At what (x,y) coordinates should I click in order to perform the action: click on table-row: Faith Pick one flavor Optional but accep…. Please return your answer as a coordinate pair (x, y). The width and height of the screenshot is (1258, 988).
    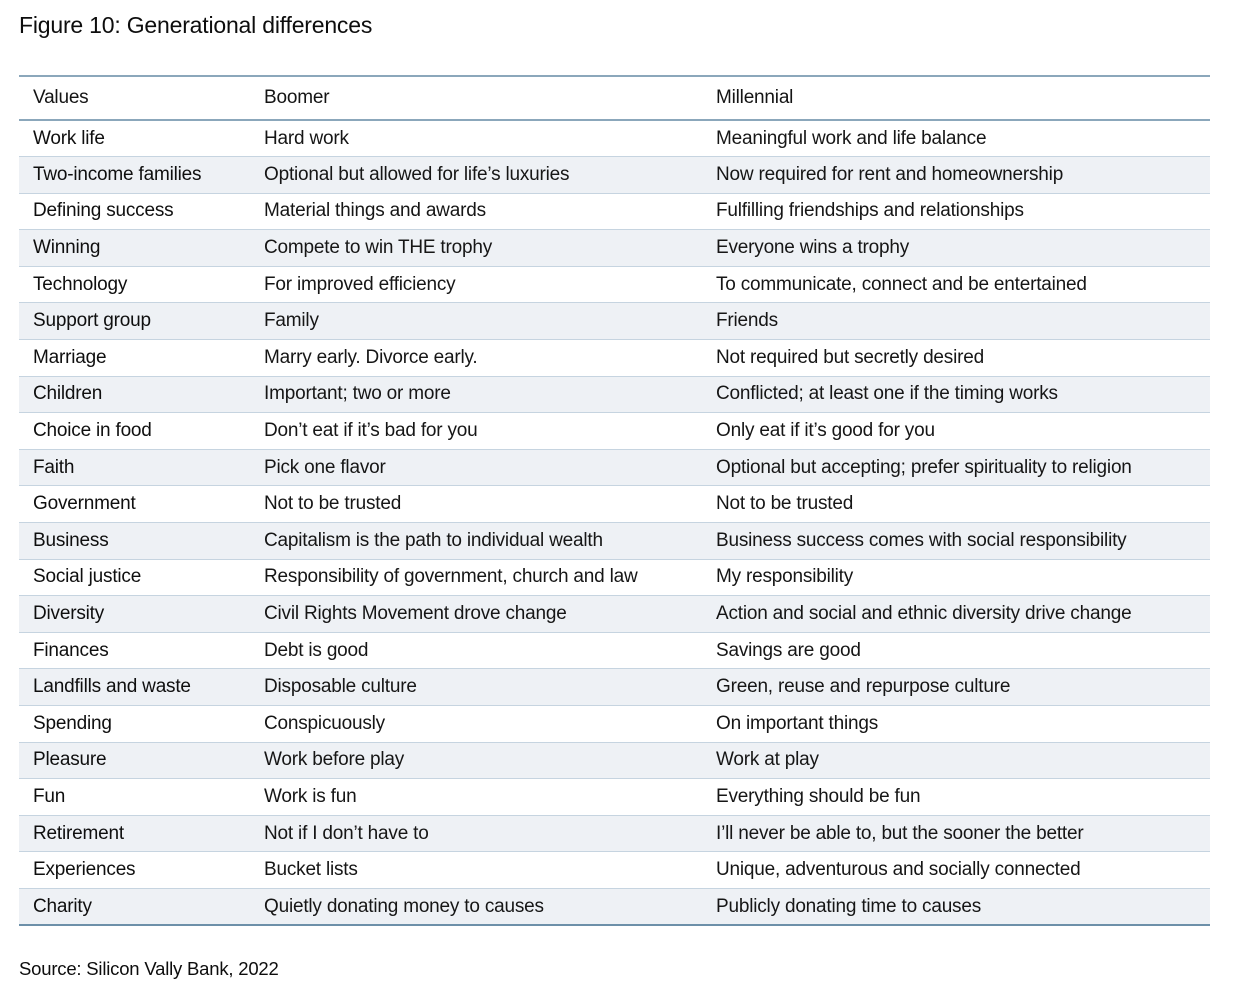
    Looking at the image, I should click on (614, 467).